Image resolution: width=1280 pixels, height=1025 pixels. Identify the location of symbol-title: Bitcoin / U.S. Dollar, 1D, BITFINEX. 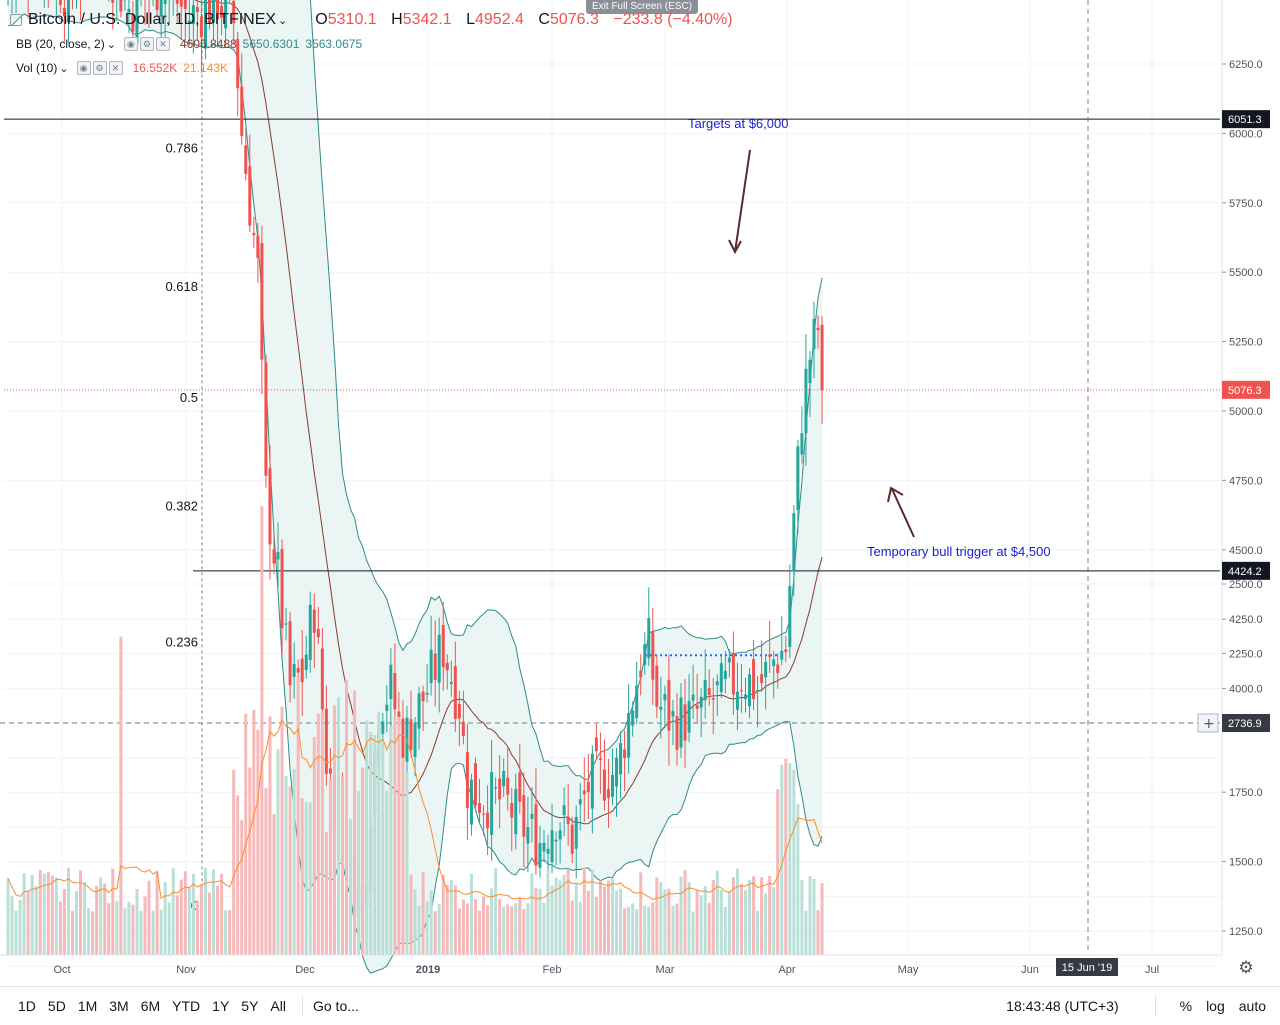
(152, 20).